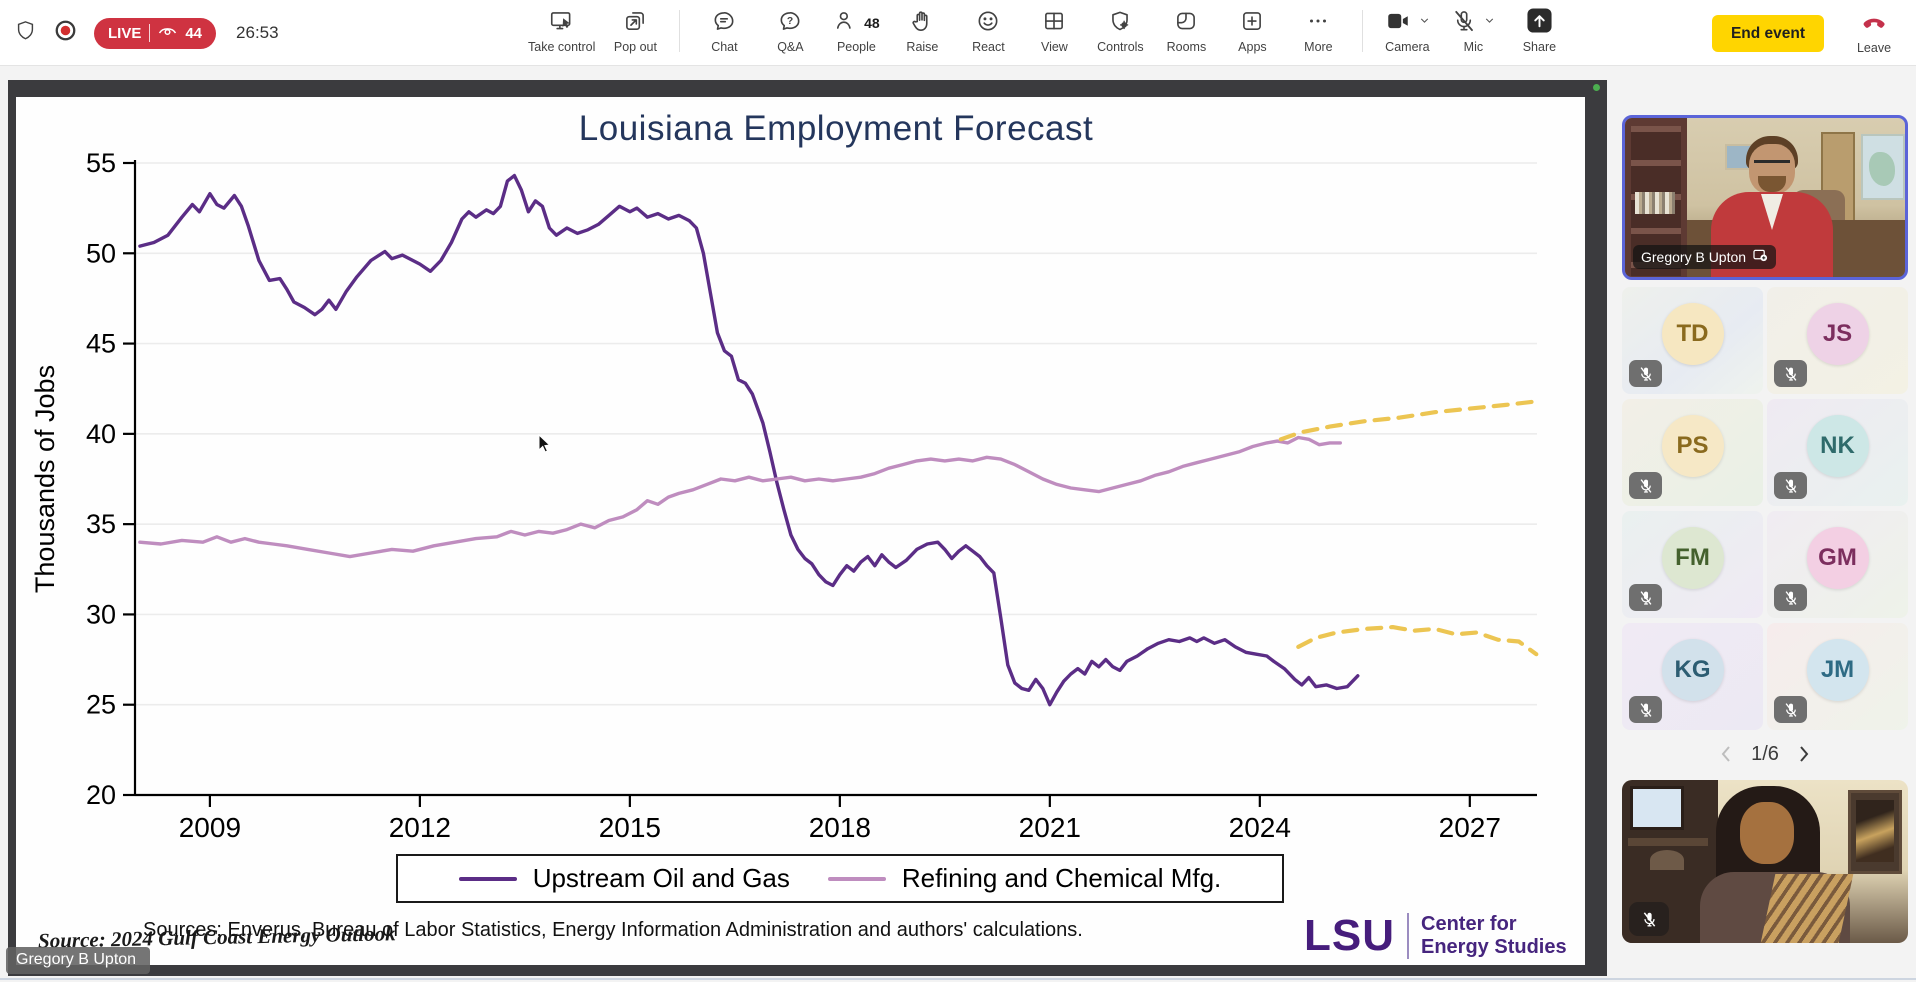 This screenshot has width=1916, height=982. Describe the element at coordinates (101, 795) in the screenshot. I see `svg-text: 20` at that location.